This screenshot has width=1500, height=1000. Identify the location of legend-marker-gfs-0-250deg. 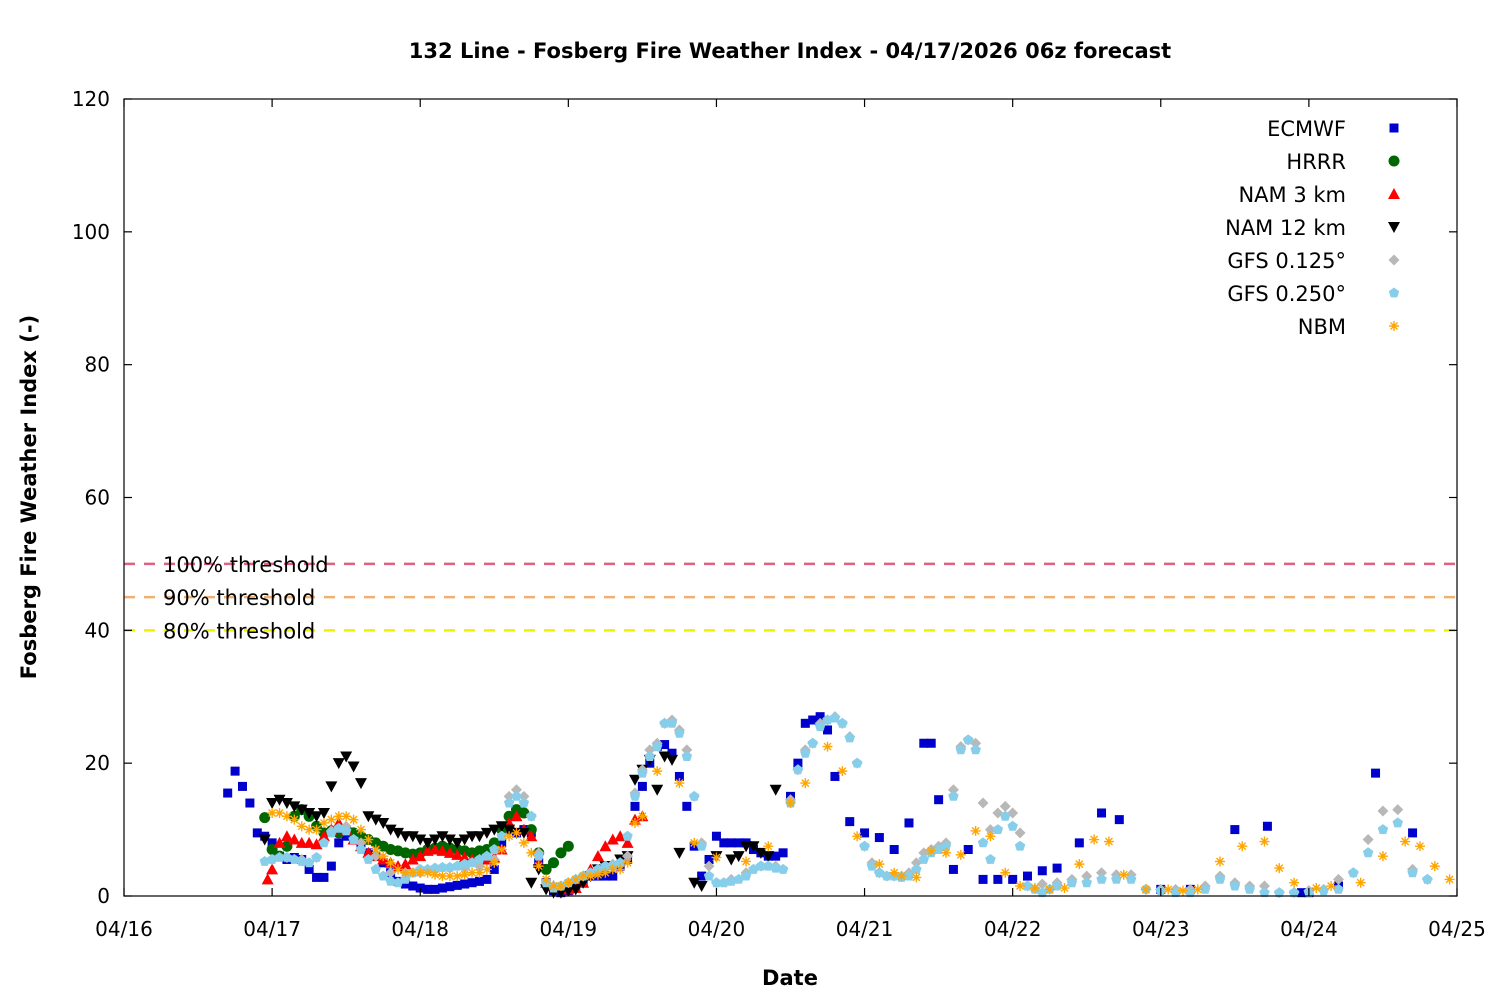
(1394, 292).